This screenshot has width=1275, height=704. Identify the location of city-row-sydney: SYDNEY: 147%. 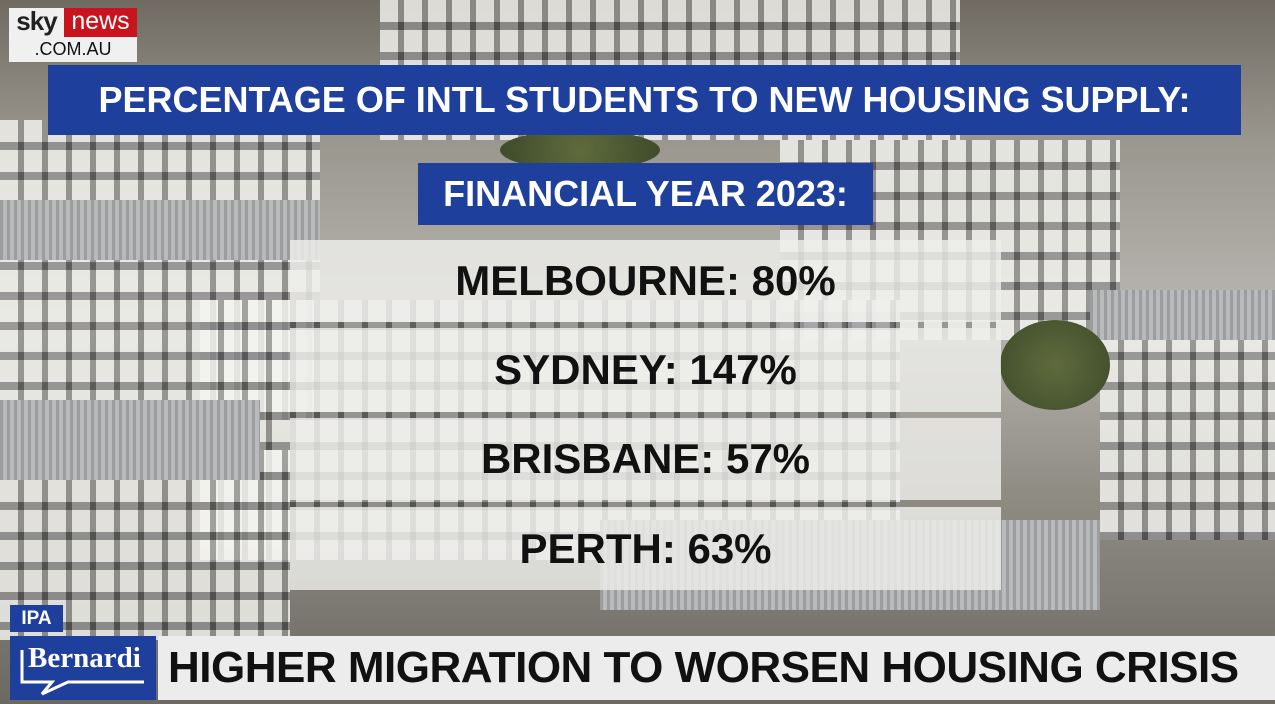
(645, 370).